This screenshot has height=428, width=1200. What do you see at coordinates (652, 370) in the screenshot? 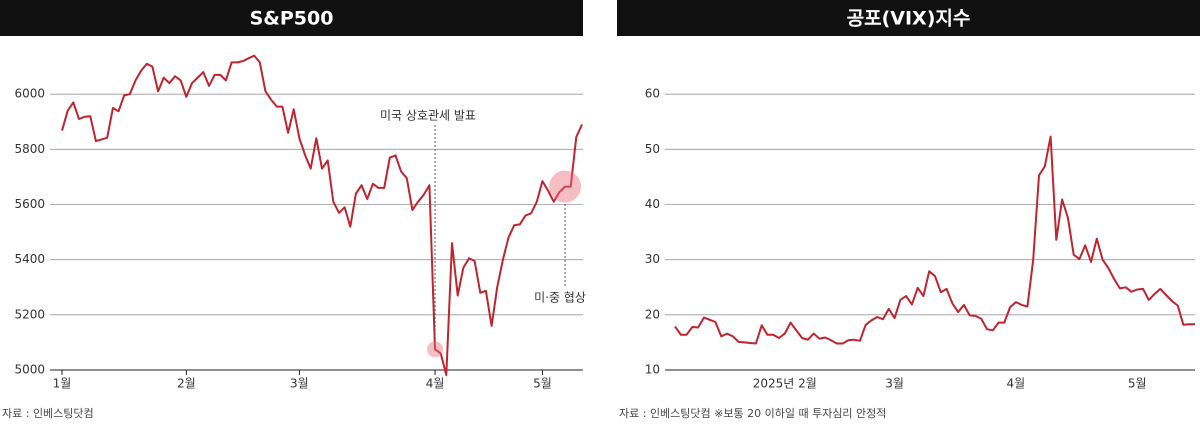
I see `y-tick-label: 10` at bounding box center [652, 370].